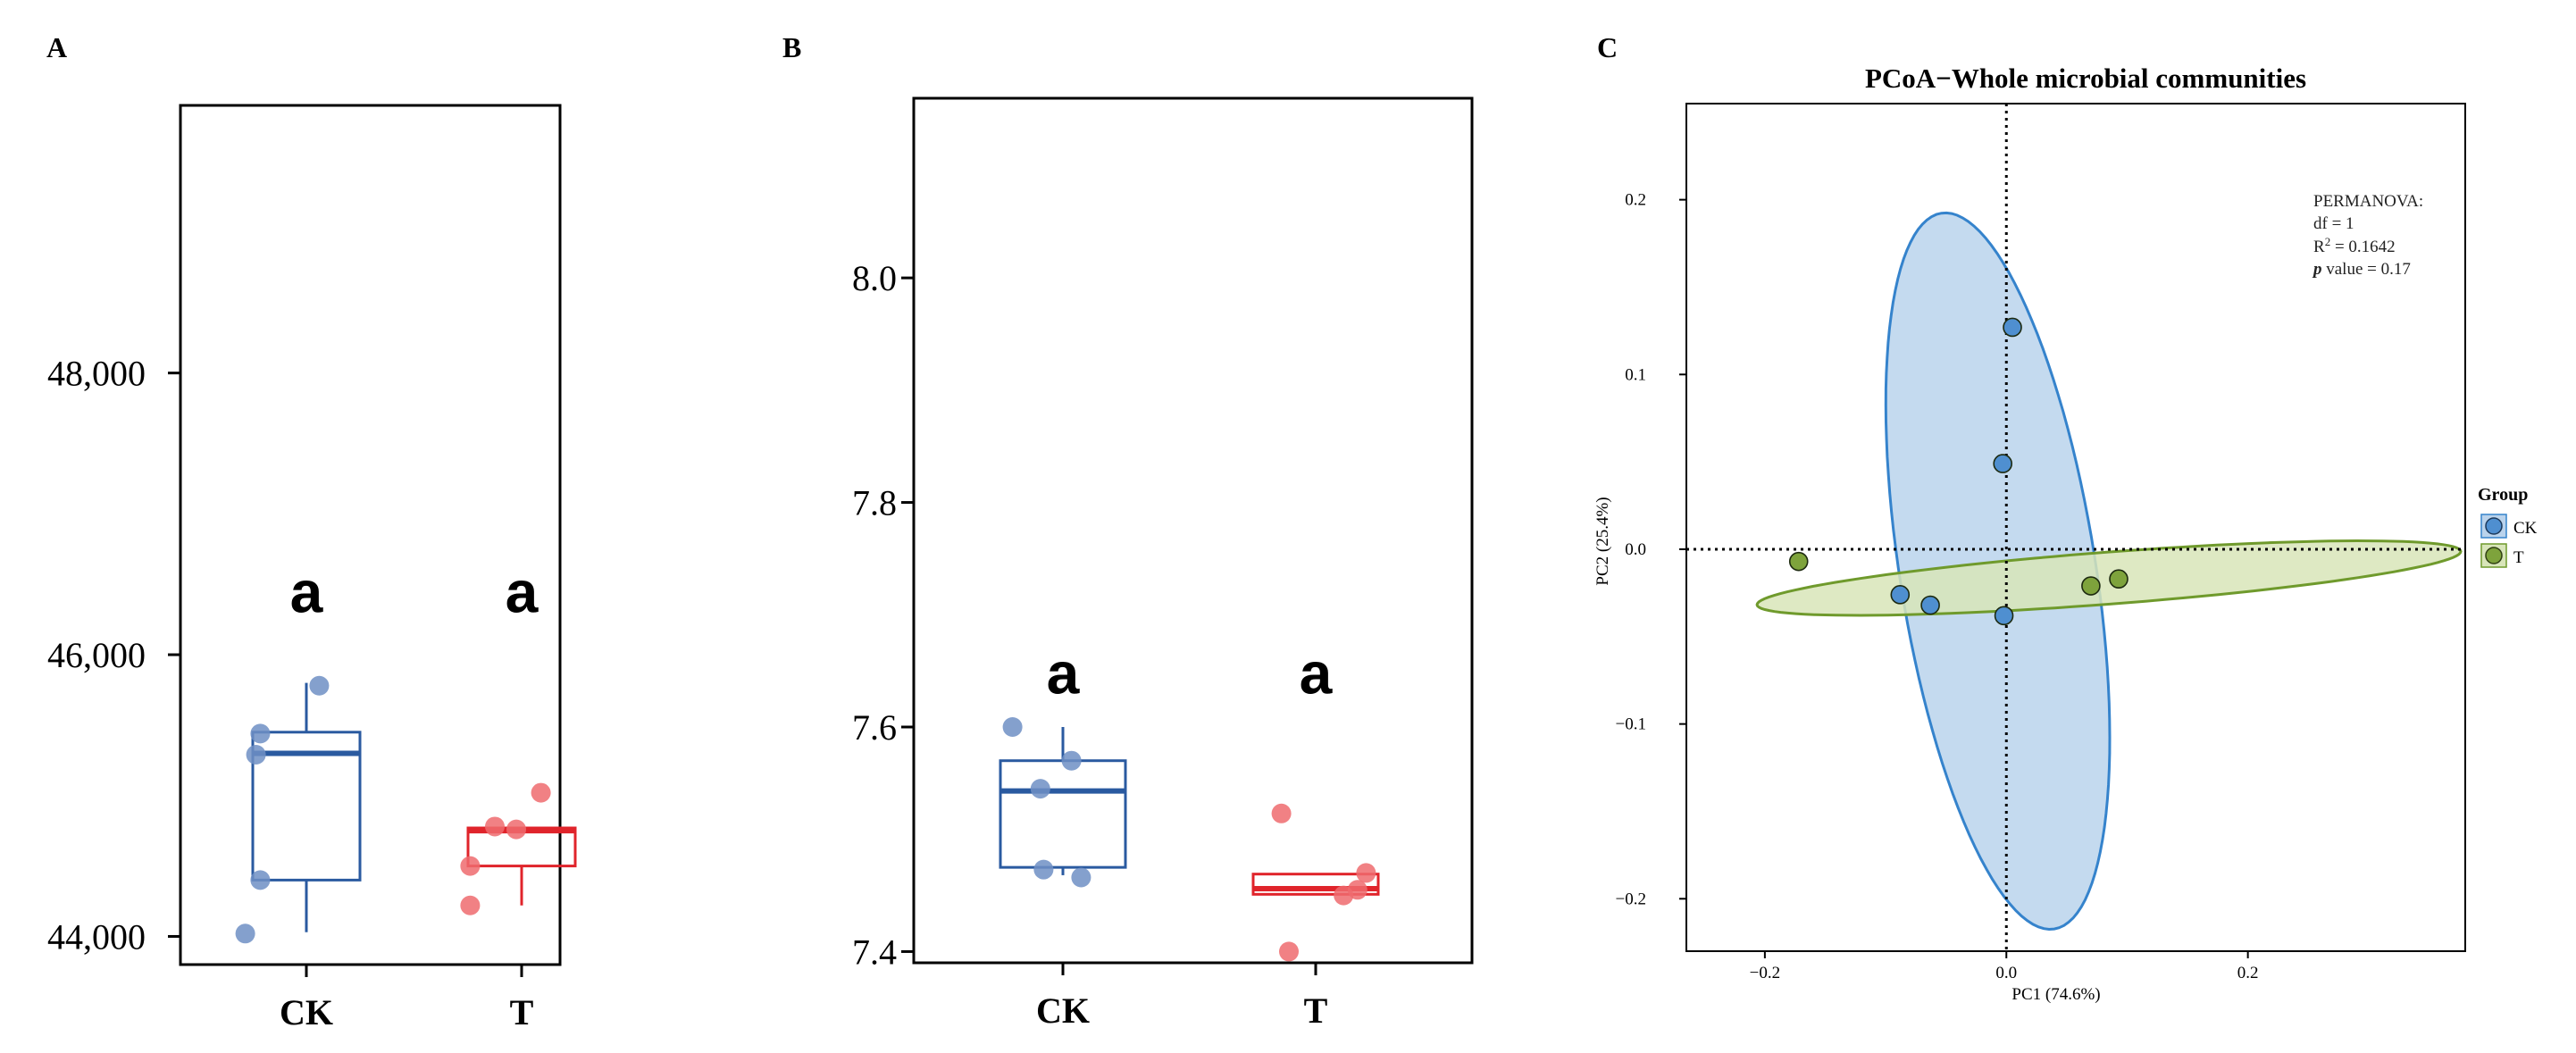 The height and width of the screenshot is (1053, 2576). I want to click on legend-entry-t: T, so click(2502, 555).